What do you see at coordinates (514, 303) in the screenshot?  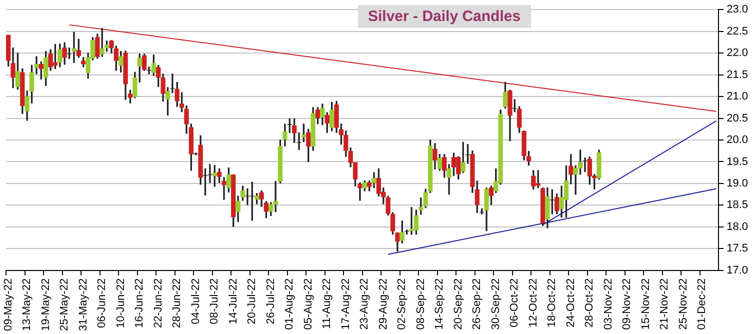 I see `x-tick-label: 06-Oct-22` at bounding box center [514, 303].